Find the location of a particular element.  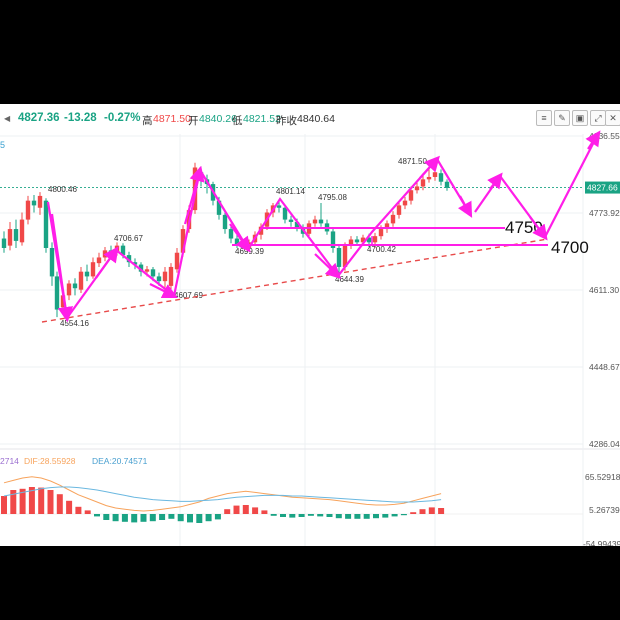

price-change-pct: -0.27% is located at coordinates (122, 118).